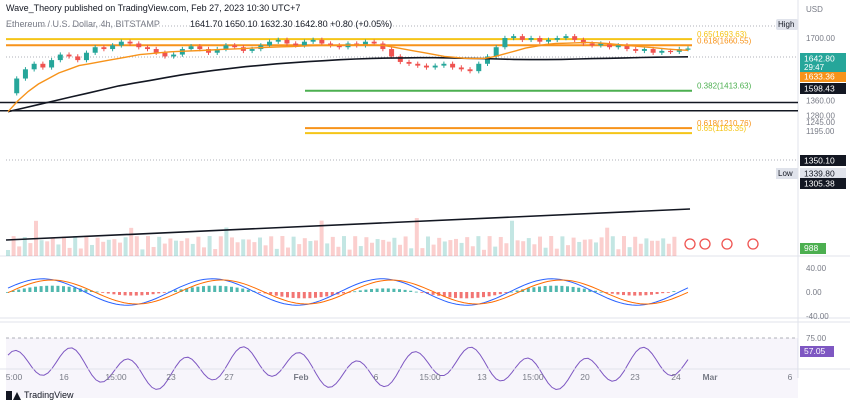  What do you see at coordinates (790, 377) in the screenshot?
I see `time-tick-14: 6` at bounding box center [790, 377].